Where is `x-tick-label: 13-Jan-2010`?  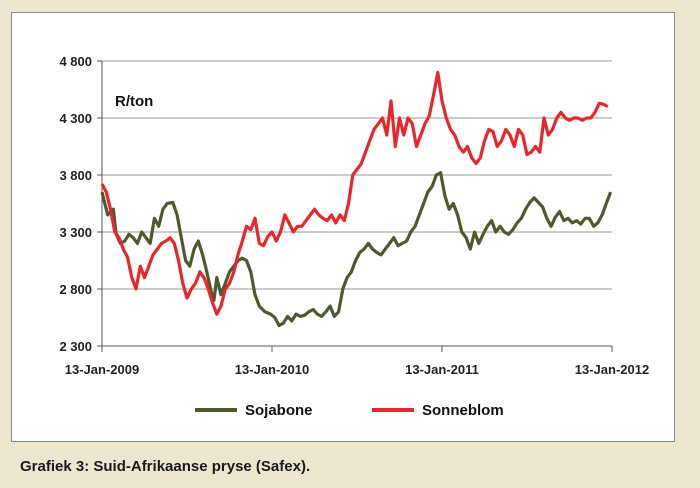 x-tick-label: 13-Jan-2010 is located at coordinates (272, 369).